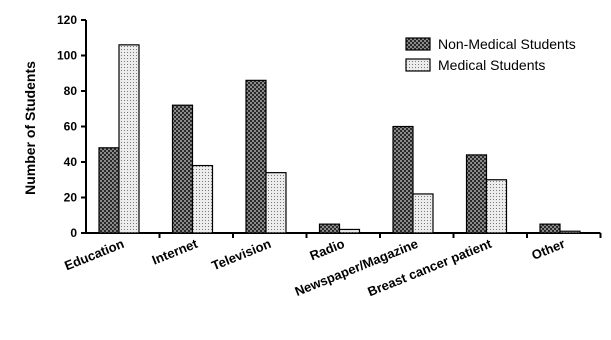 This screenshot has width=611, height=340. Describe the element at coordinates (357, 267) in the screenshot. I see `x-category-label: Newspaper/Magazine` at that location.